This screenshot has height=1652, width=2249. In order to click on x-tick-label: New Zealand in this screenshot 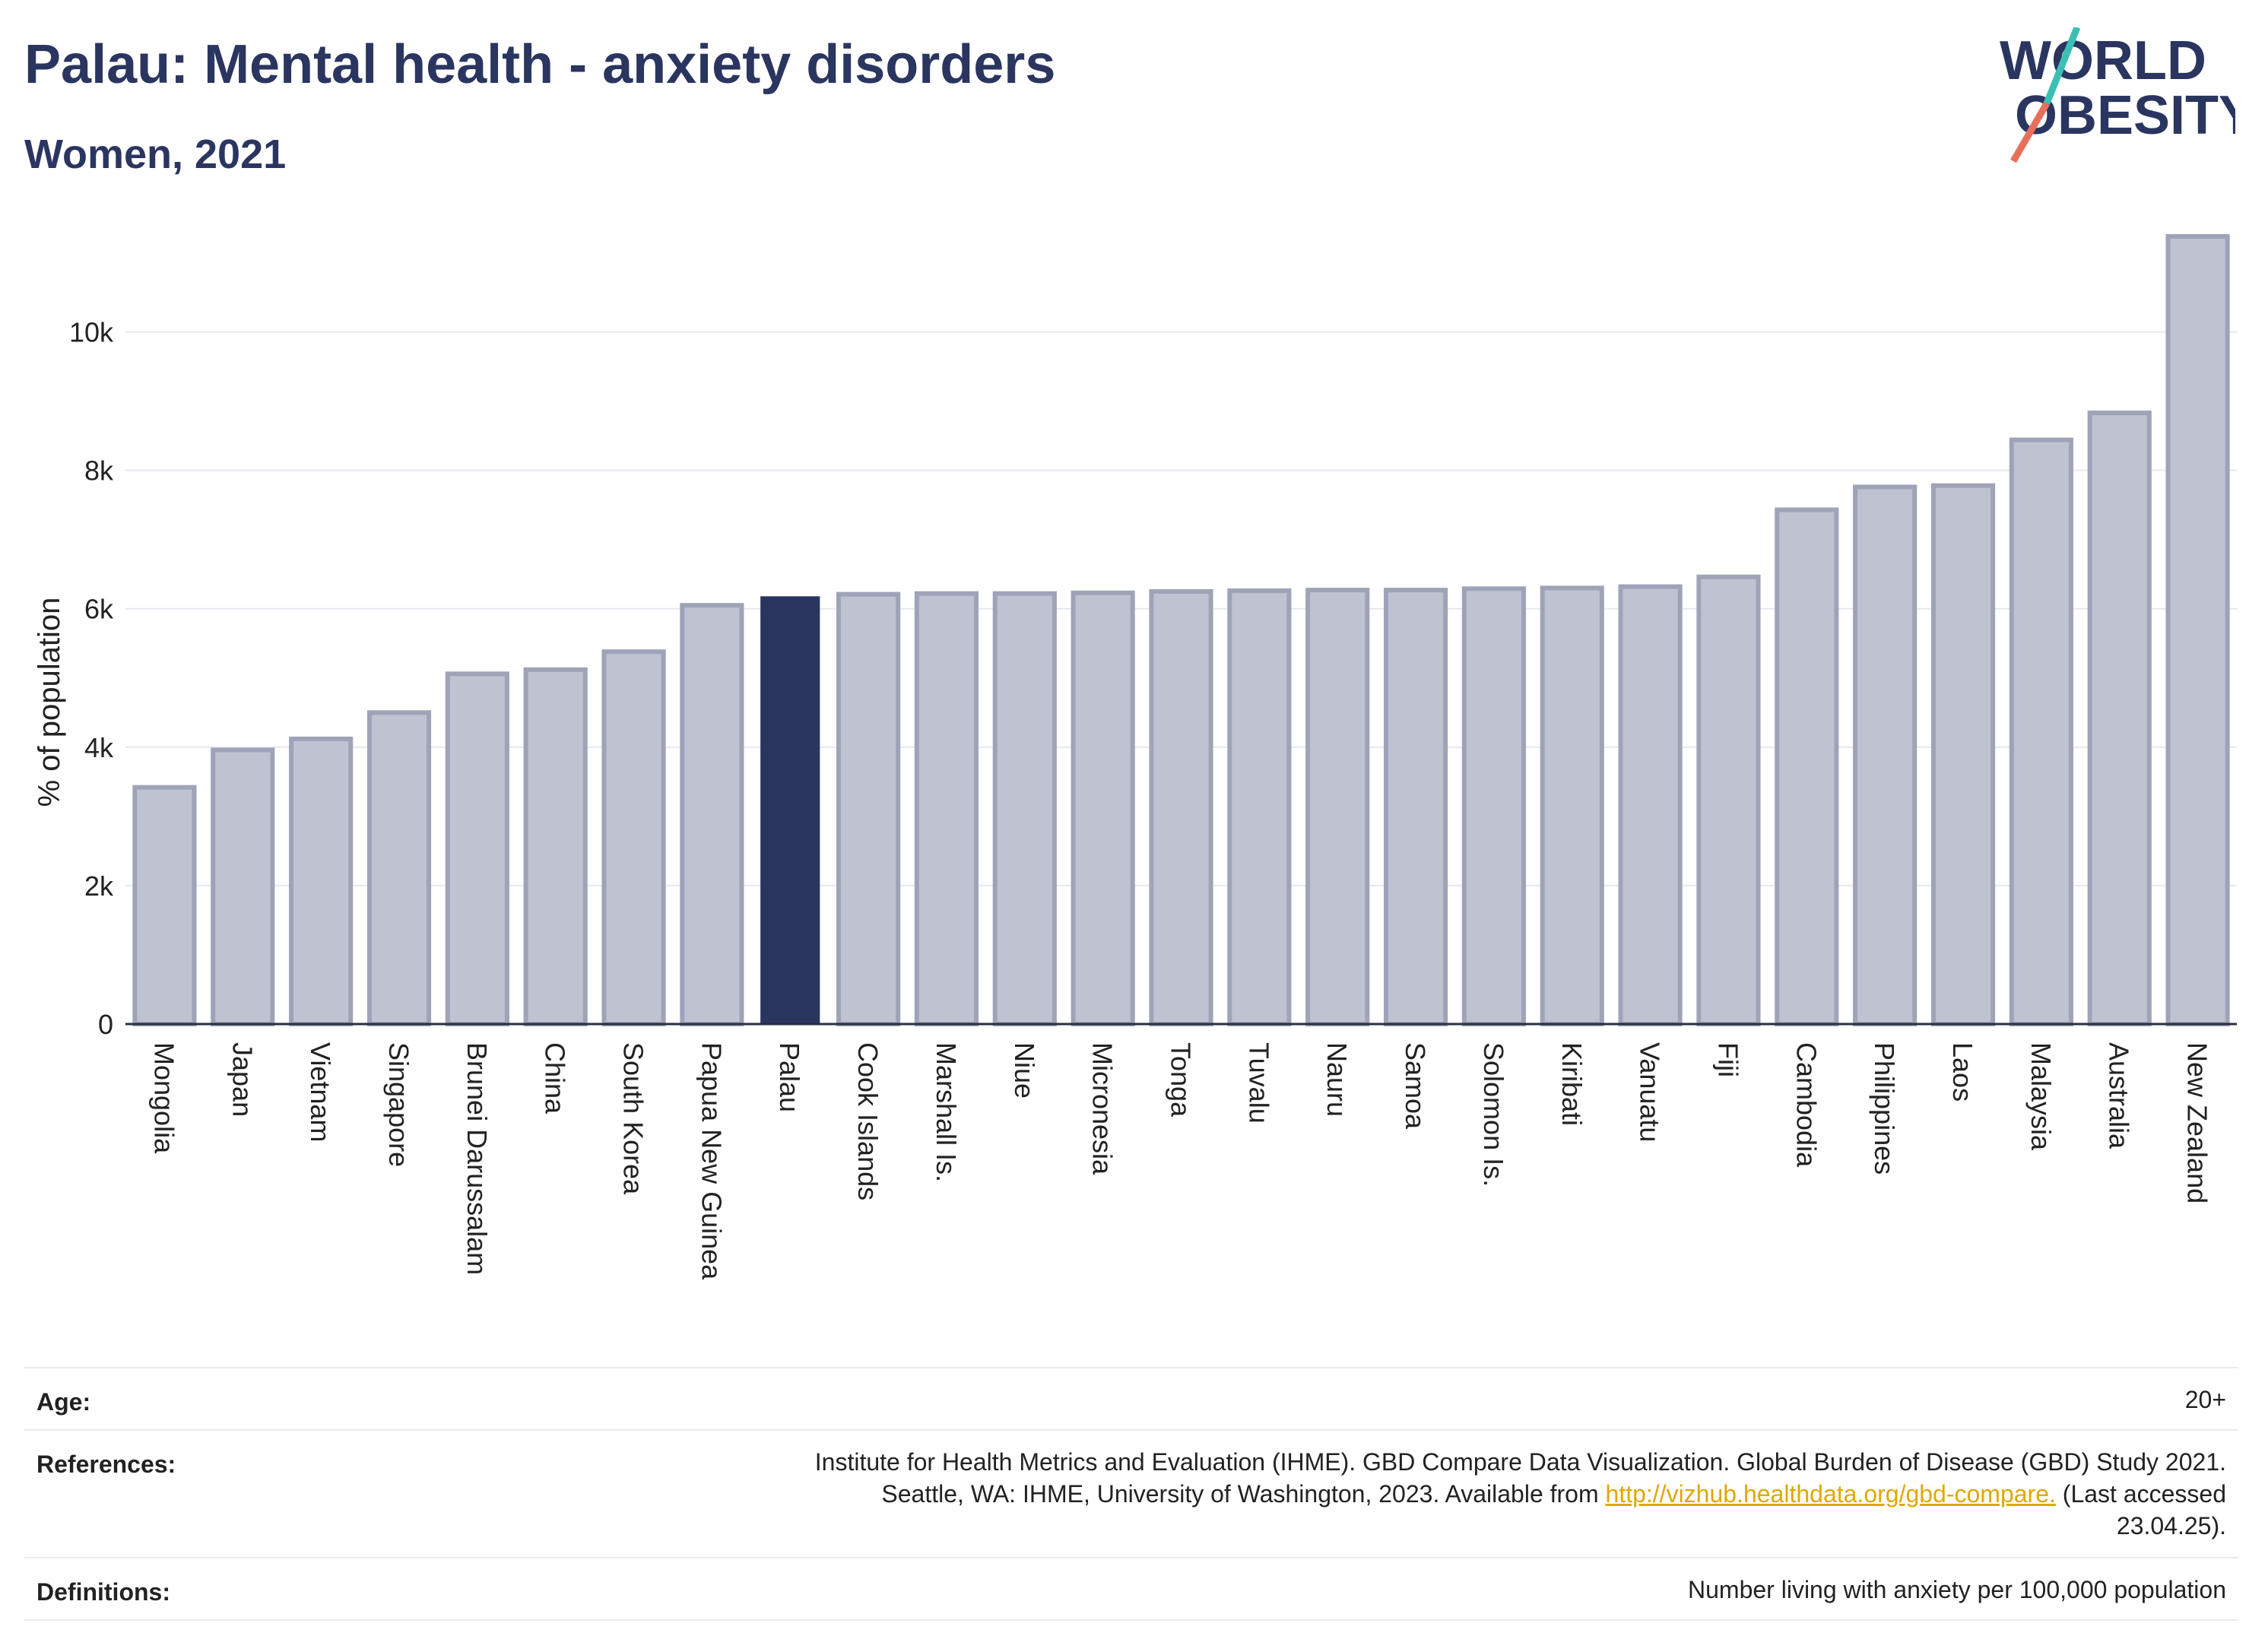, I will do `click(2197, 1122)`.